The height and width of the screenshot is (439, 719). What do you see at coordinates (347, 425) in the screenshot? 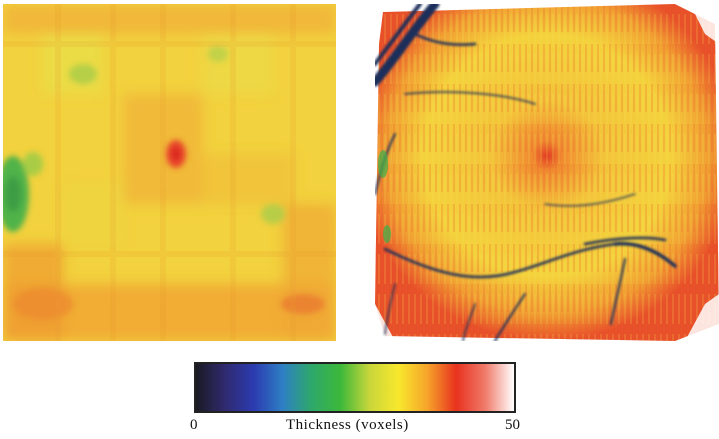
I see `colorbar-title: Thickness (voxels)` at bounding box center [347, 425].